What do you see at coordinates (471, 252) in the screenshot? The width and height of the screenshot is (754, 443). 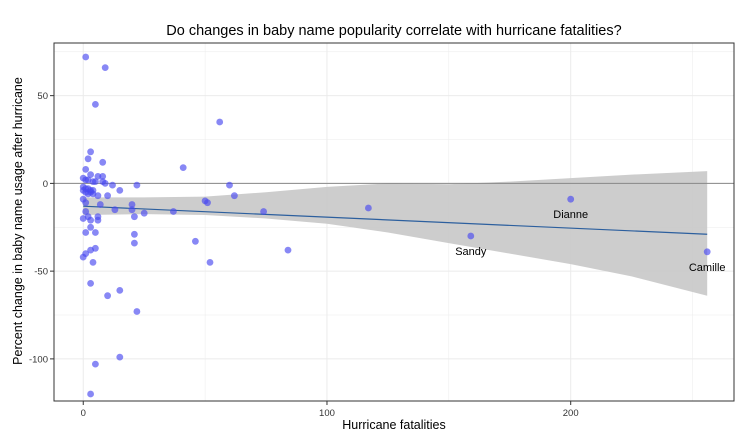 I see `annotation-label: Sandy` at bounding box center [471, 252].